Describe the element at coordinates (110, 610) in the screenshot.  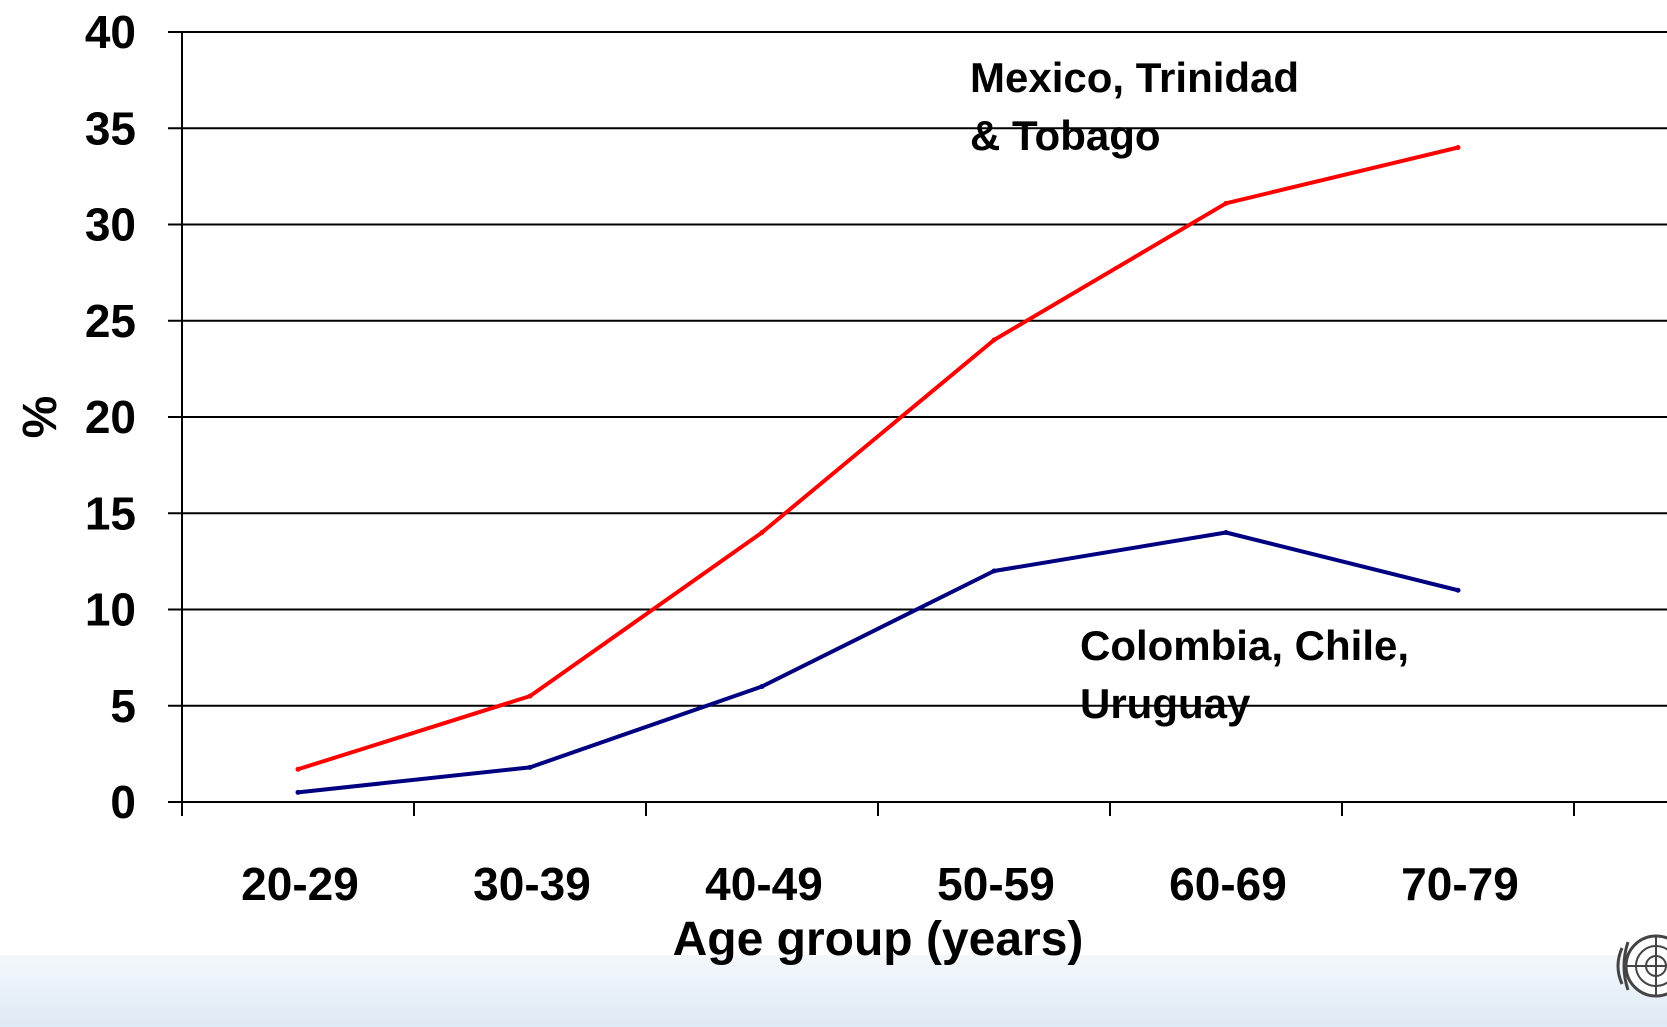
I see `y-tick-label: 10` at that location.